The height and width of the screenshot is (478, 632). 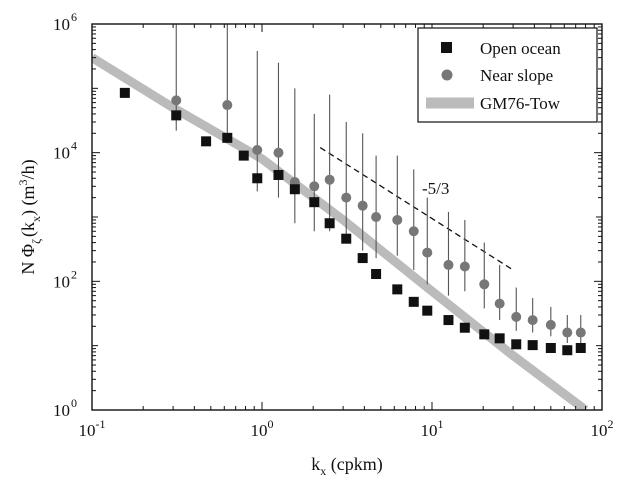 I want to click on y-tick-exponent: 2, so click(x=74, y=274).